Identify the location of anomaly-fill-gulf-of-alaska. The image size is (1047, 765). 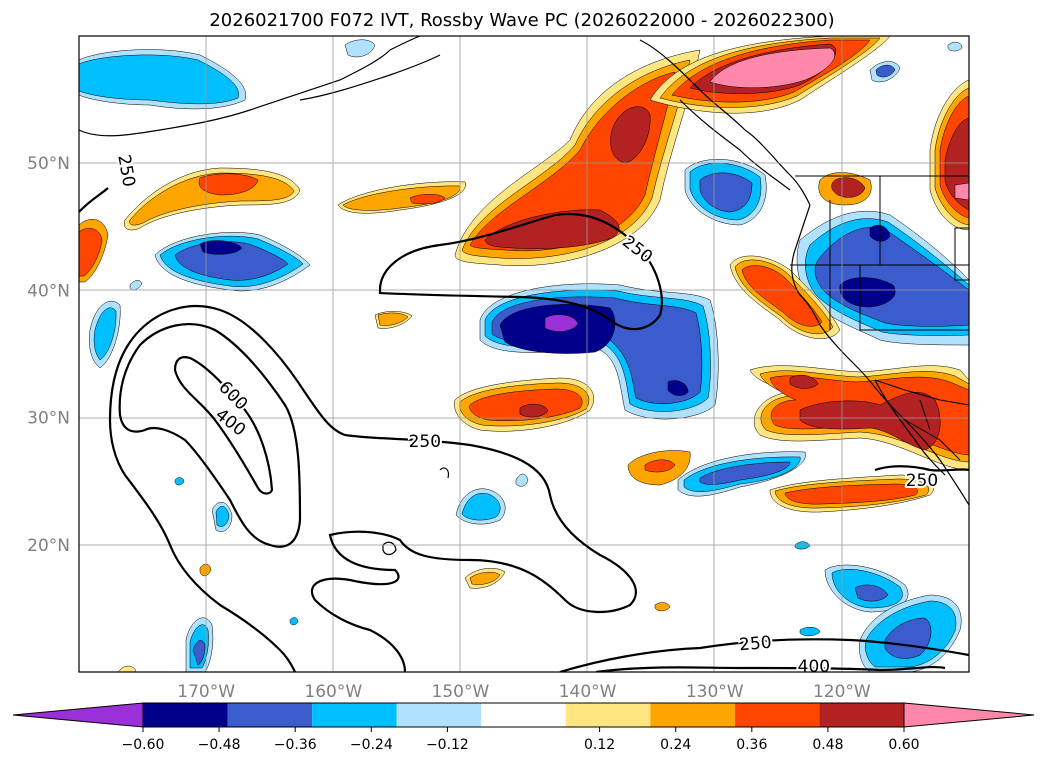
(577, 157).